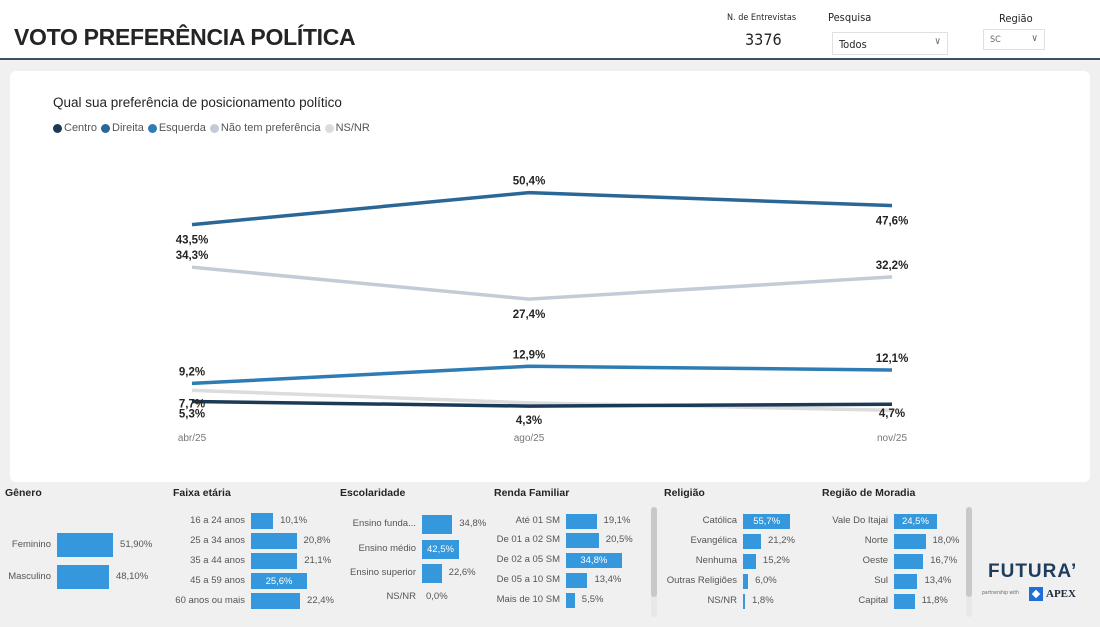  I want to click on bar-label: 45 a 59 anos, so click(217, 580).